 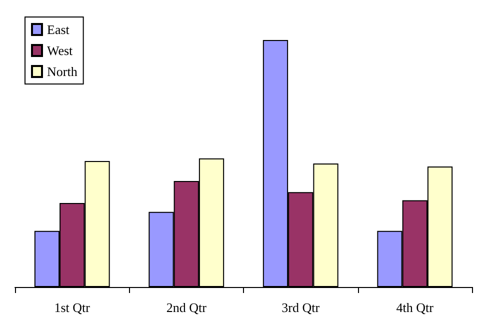 What do you see at coordinates (62, 71) in the screenshot?
I see `legend-label: North` at bounding box center [62, 71].